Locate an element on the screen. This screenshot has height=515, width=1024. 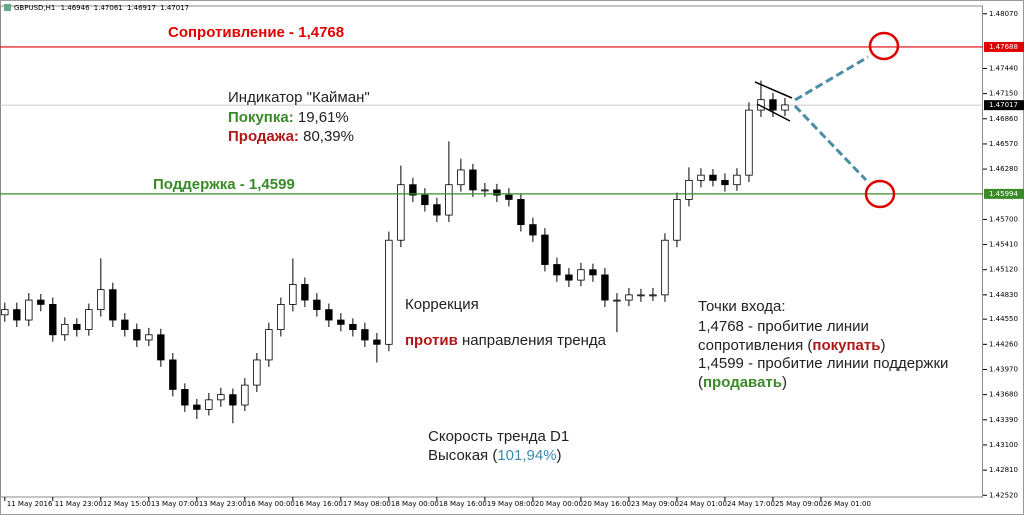
sell-label: Продажа: is located at coordinates (263, 136).